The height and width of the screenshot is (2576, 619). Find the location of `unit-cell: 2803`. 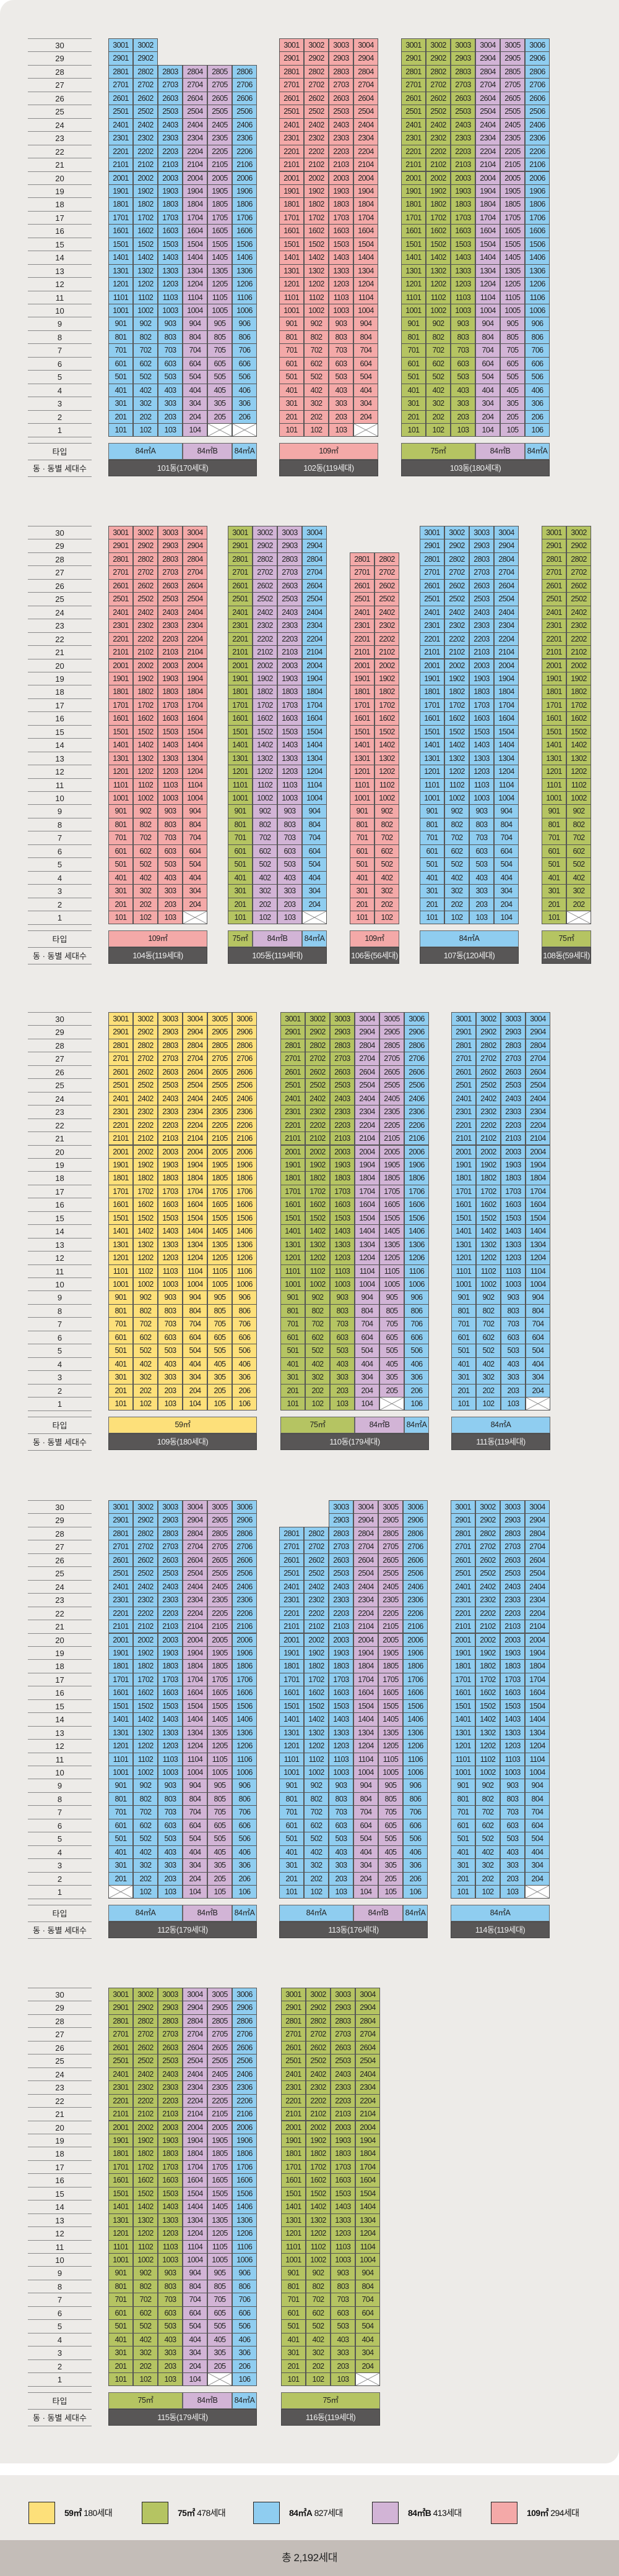

unit-cell: 2803 is located at coordinates (289, 559).